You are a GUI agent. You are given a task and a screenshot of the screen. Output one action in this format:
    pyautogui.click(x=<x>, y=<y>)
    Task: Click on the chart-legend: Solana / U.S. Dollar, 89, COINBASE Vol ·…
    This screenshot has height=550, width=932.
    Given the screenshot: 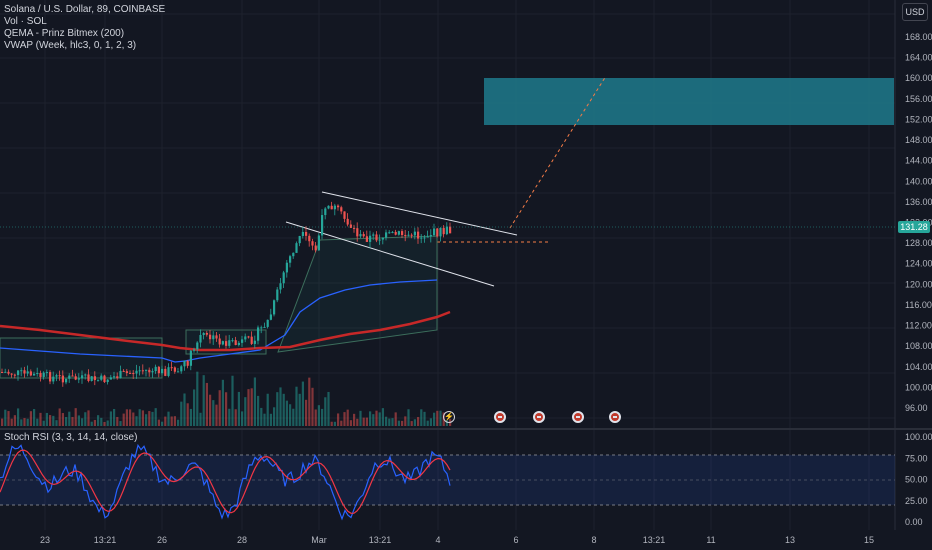 What is the action you would take?
    pyautogui.click(x=84, y=28)
    